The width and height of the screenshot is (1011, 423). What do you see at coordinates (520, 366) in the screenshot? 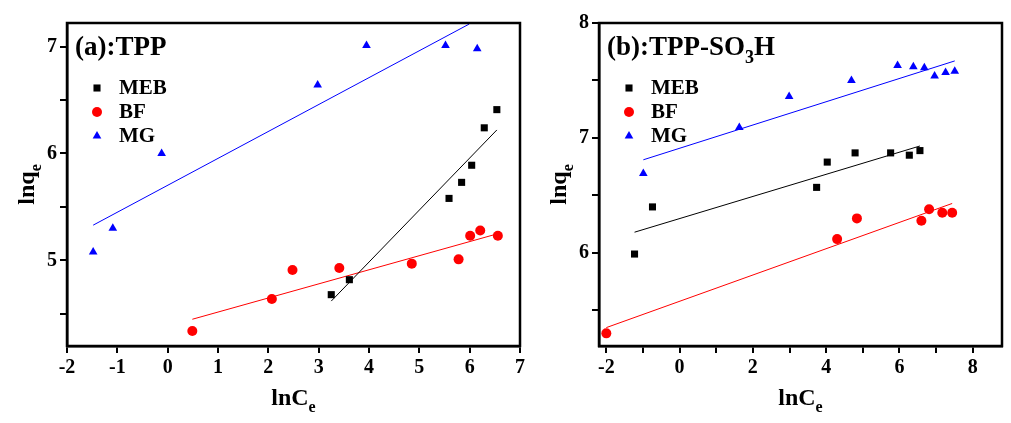
I see `x-tick-label: 7` at bounding box center [520, 366].